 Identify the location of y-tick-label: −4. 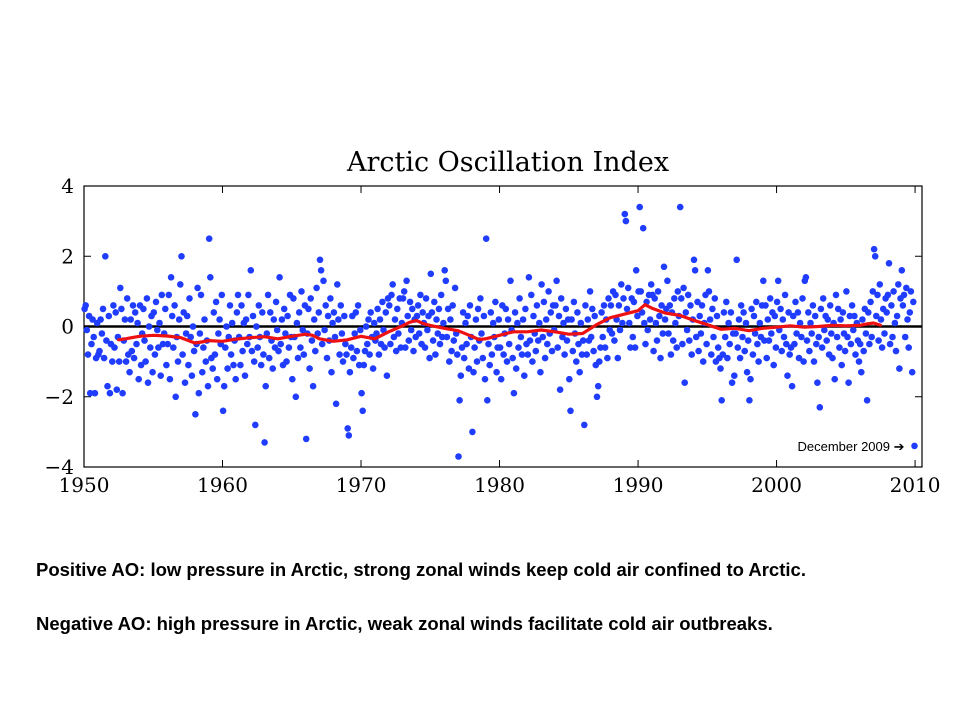
(59, 467).